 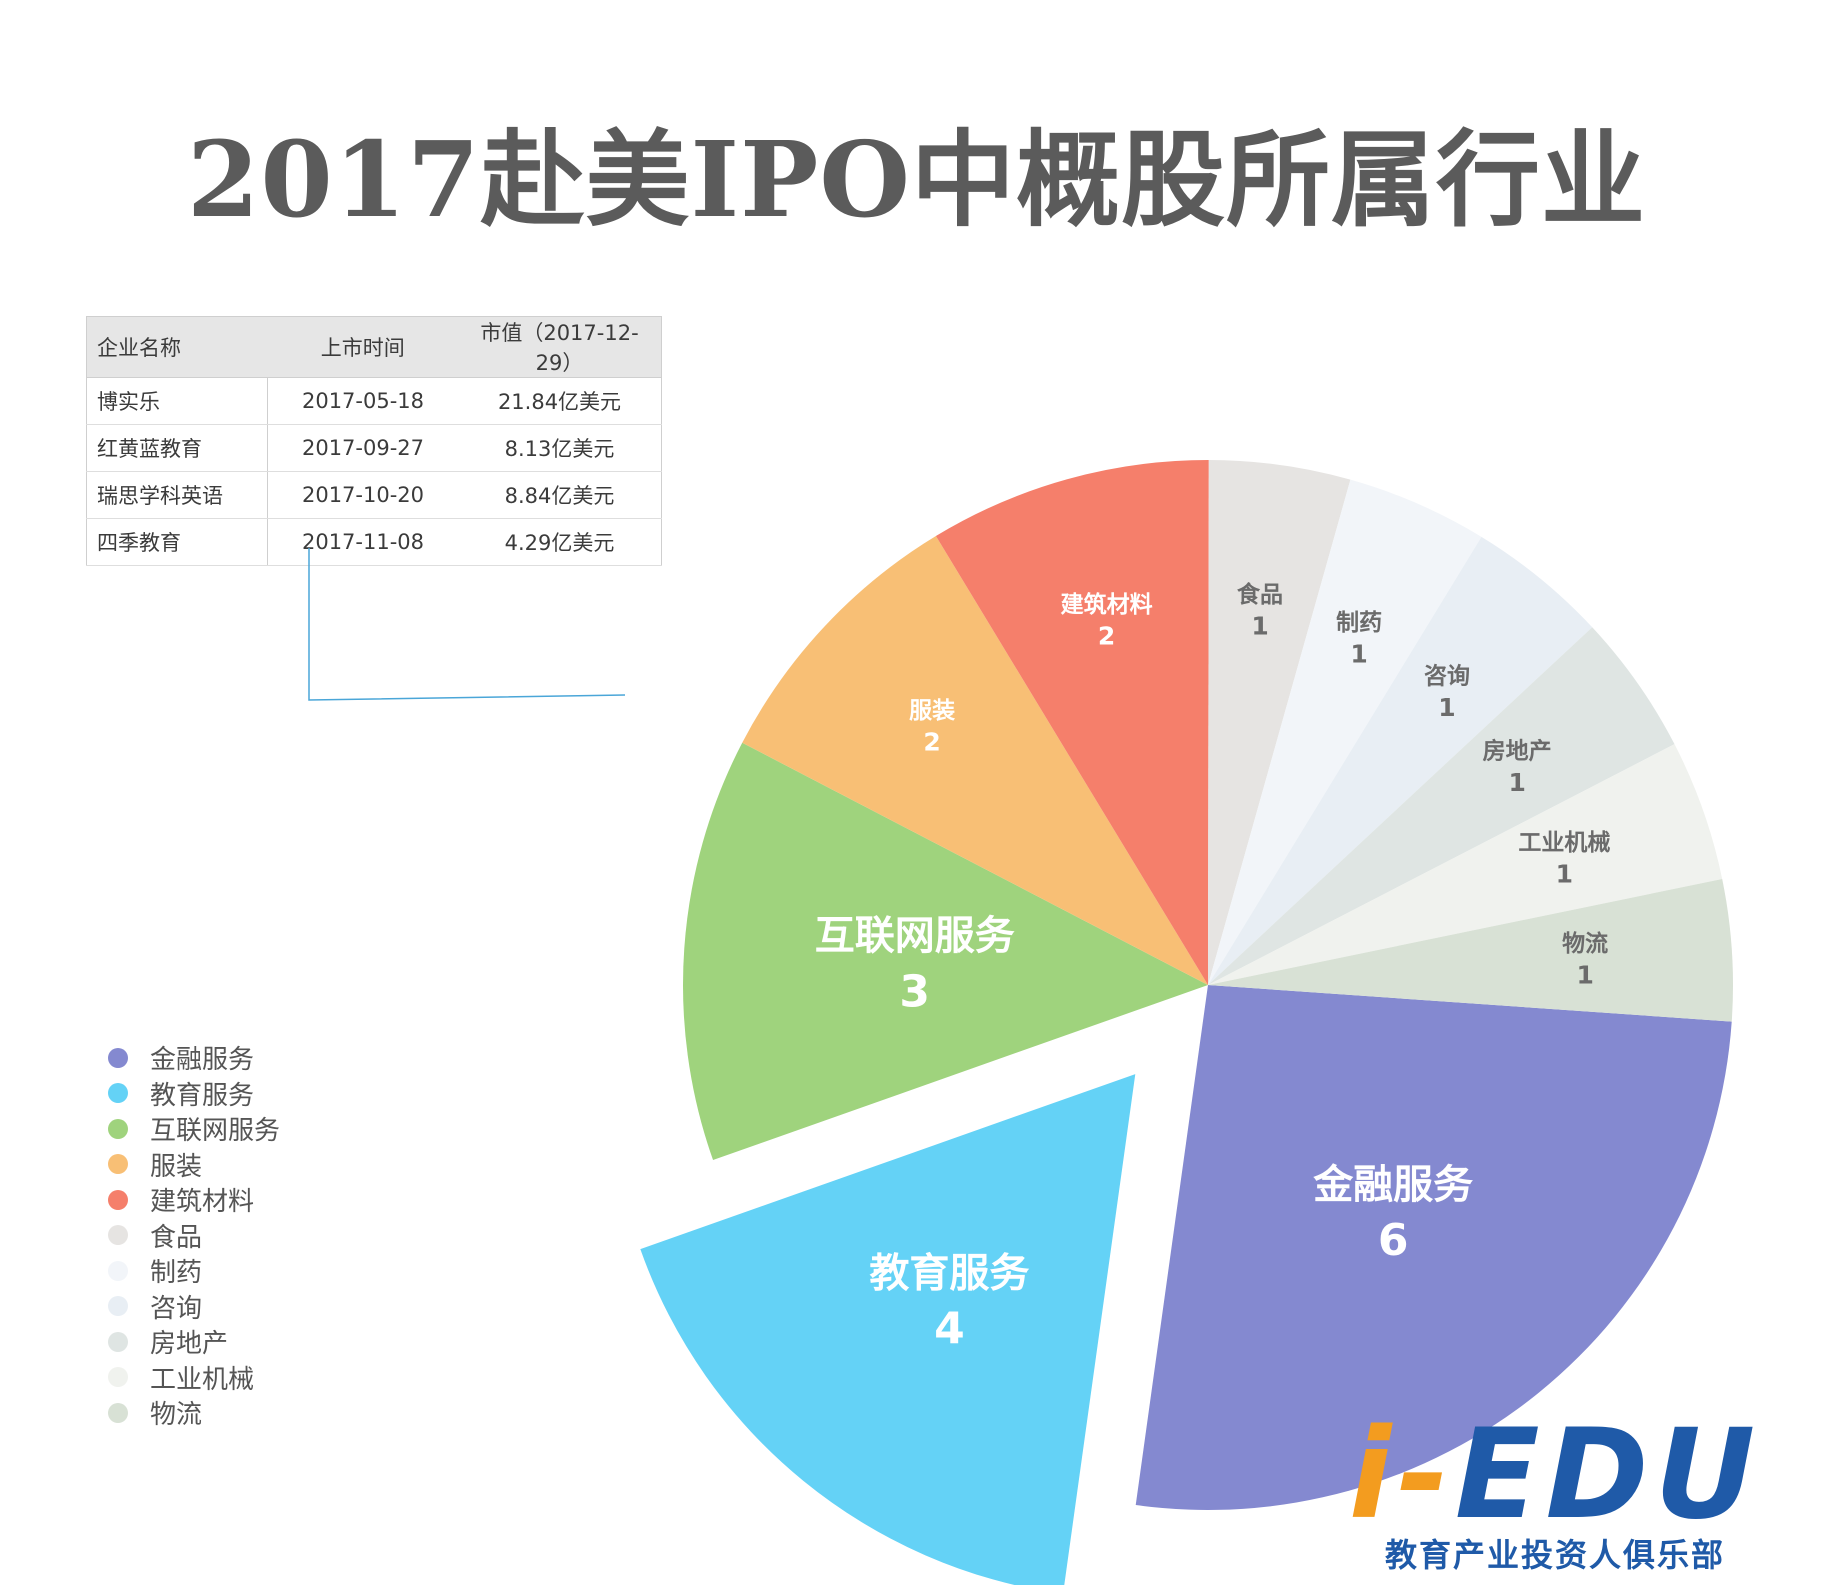 I want to click on market-cap-cell: 4.29亿美元, so click(x=560, y=542).